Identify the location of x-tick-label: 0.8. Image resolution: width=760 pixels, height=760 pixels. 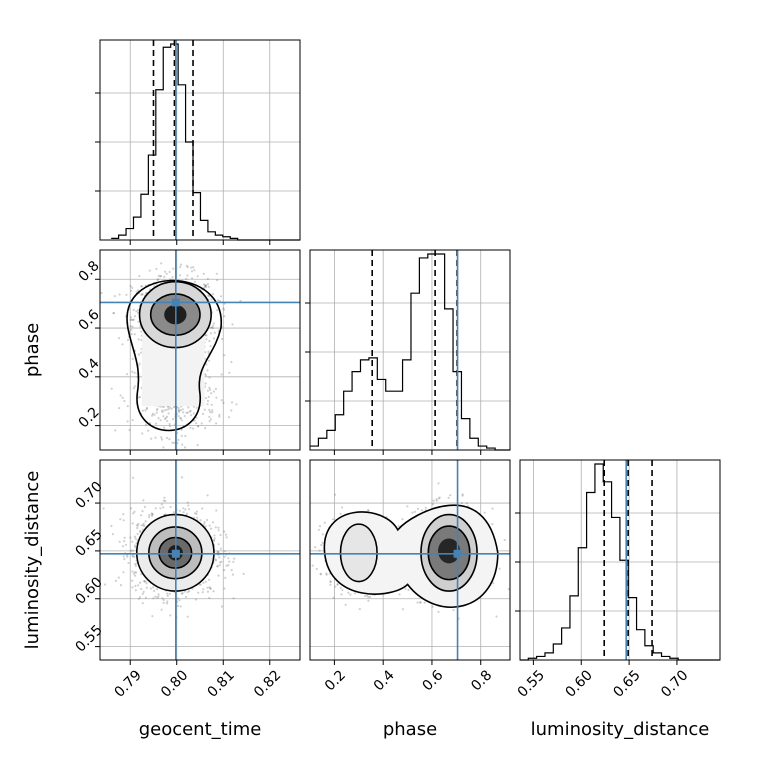
(481, 680).